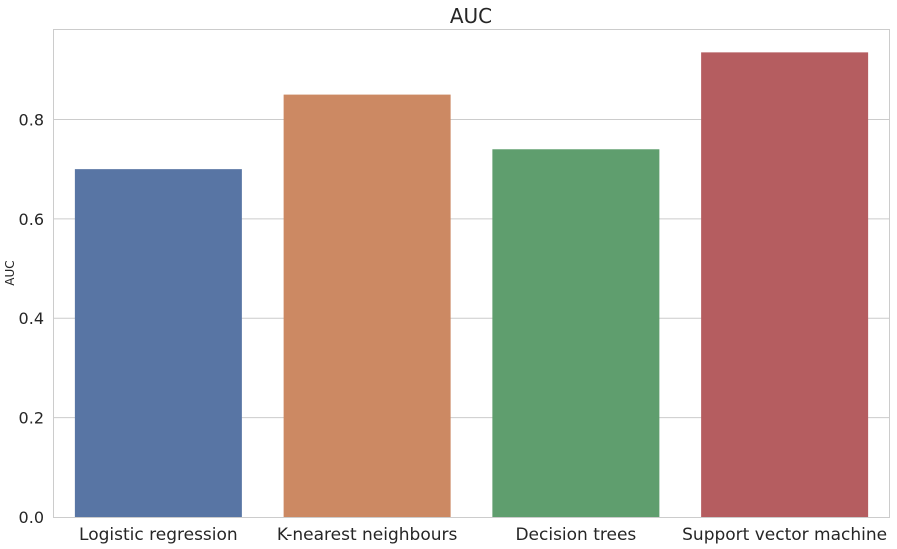 This screenshot has height=549, width=897. Describe the element at coordinates (31, 119) in the screenshot. I see `y-tick-label: 0.8` at that location.